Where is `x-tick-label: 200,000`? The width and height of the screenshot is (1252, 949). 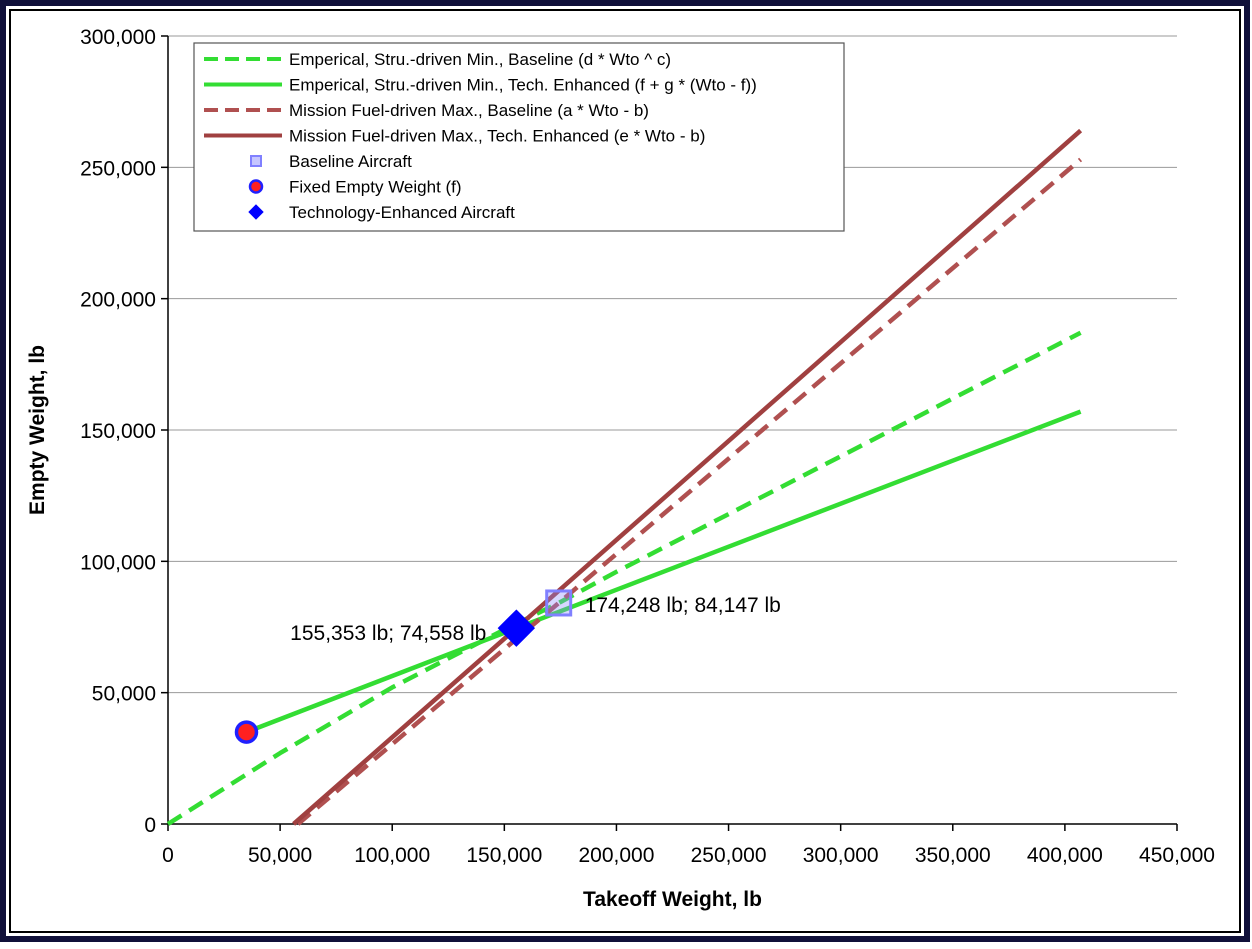 x-tick-label: 200,000 is located at coordinates (616, 855).